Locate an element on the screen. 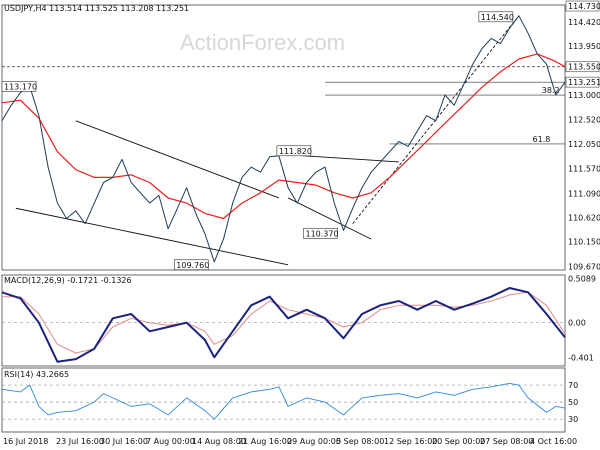  annotation-label-0: 113.170 is located at coordinates (20, 86).